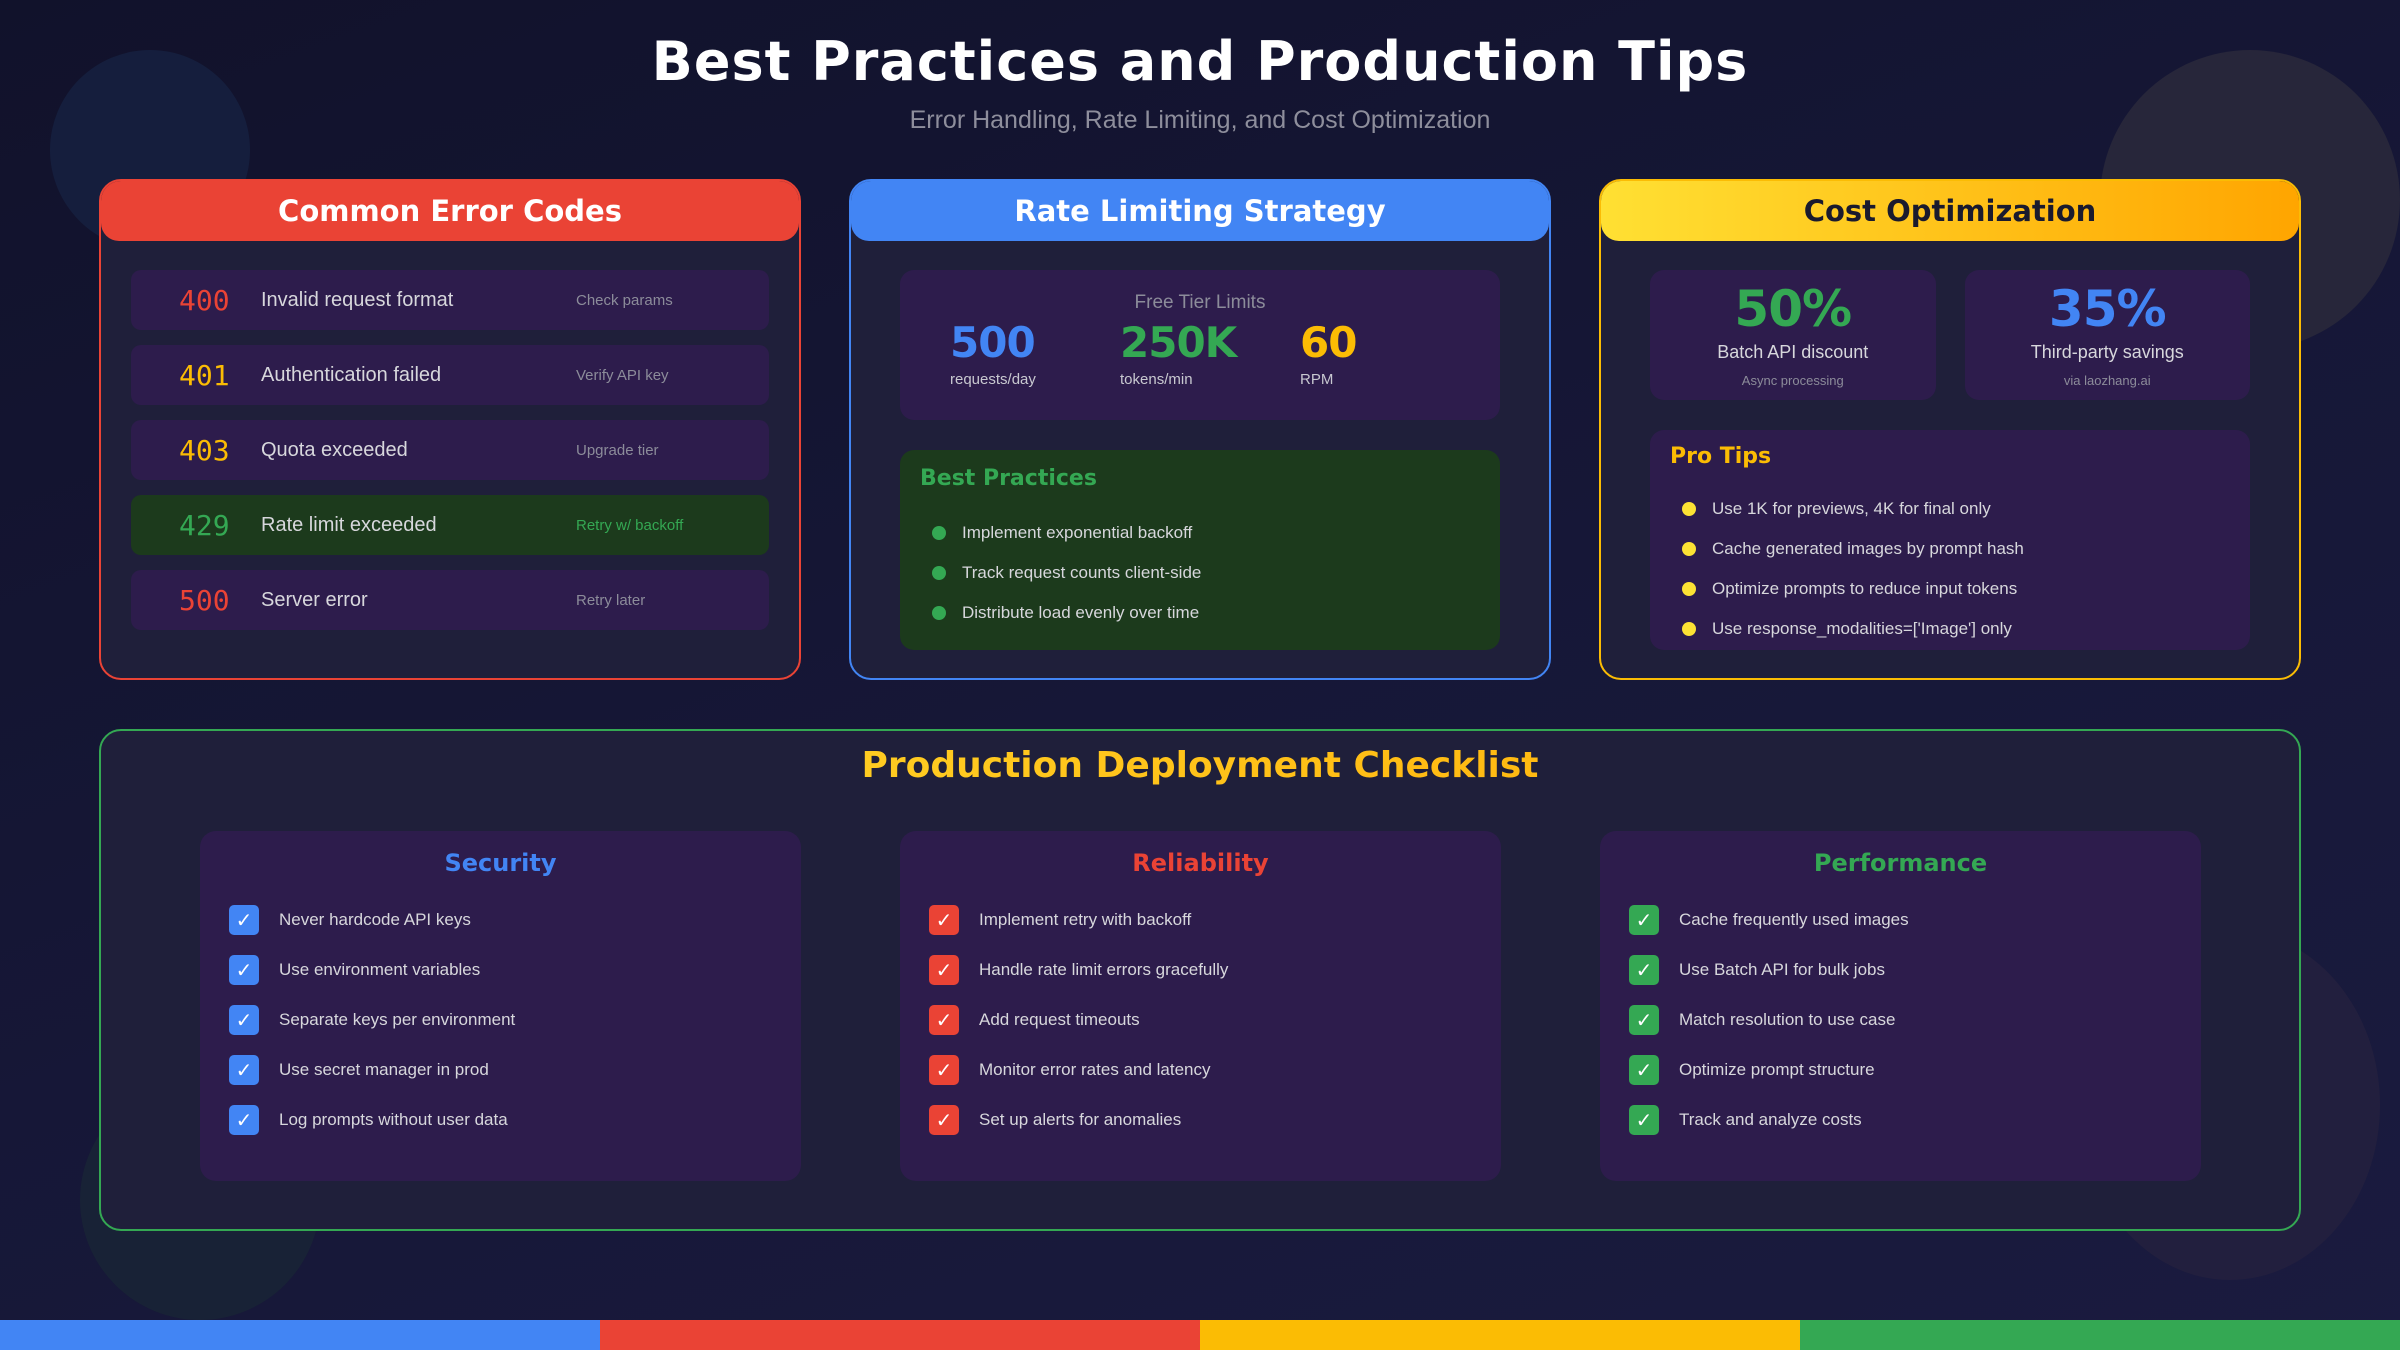 The image size is (2400, 1350). I want to click on error-row-500: 500 Server error Retry later, so click(450, 600).